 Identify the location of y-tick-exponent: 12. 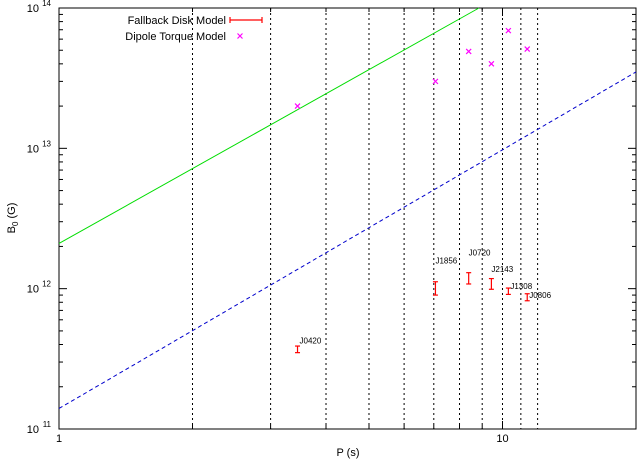
(46, 284).